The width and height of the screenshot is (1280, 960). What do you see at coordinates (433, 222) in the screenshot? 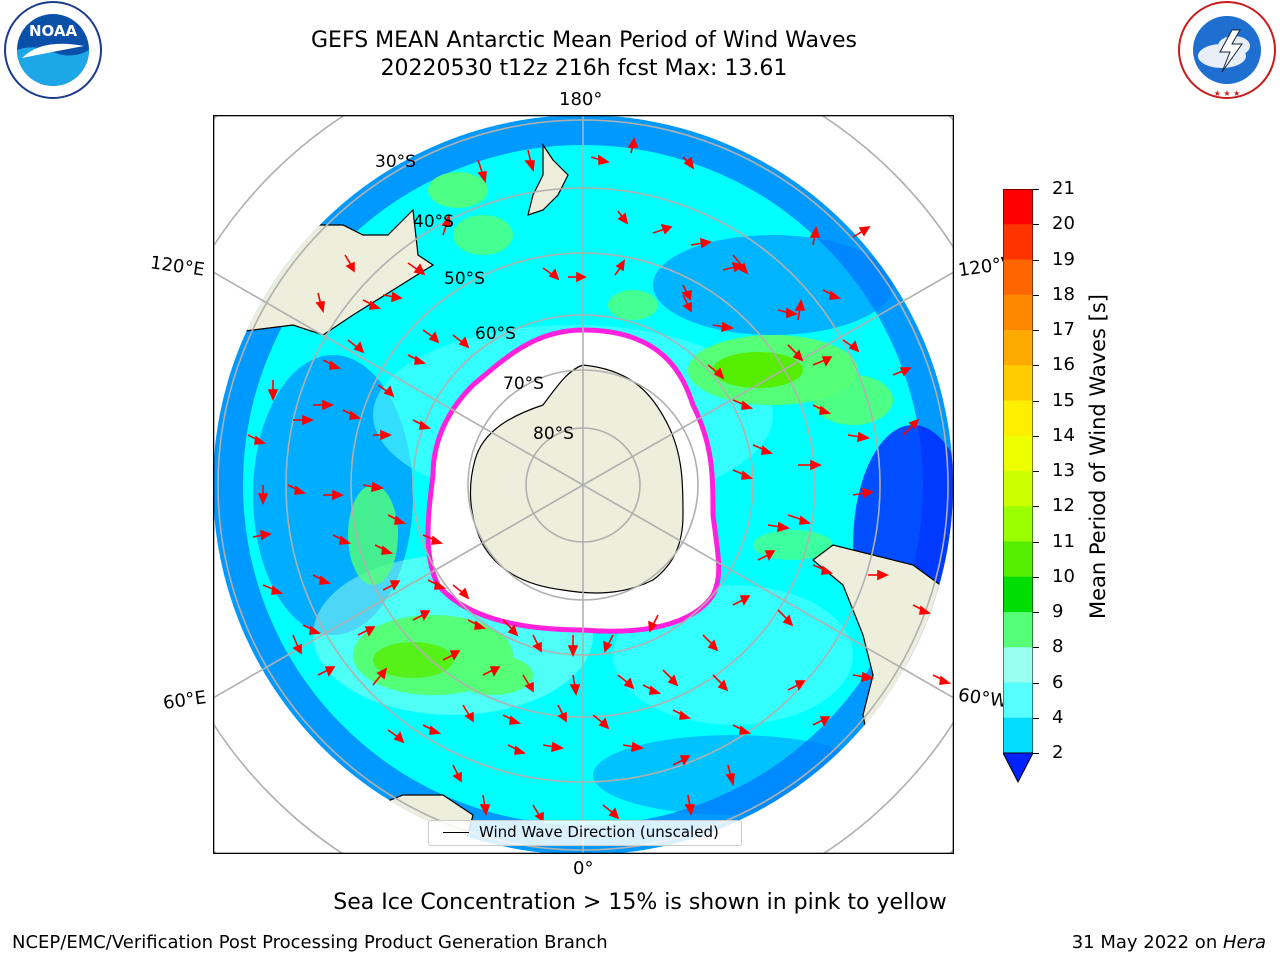
I see `lat-label-40s: 40°S` at bounding box center [433, 222].